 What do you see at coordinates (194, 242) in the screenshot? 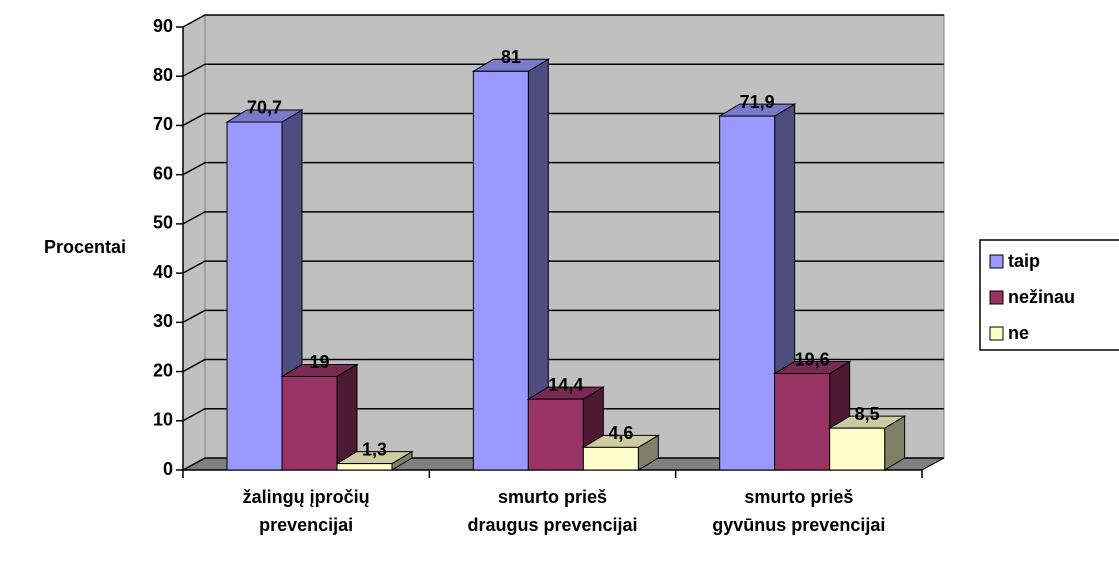
I see `side-wall` at bounding box center [194, 242].